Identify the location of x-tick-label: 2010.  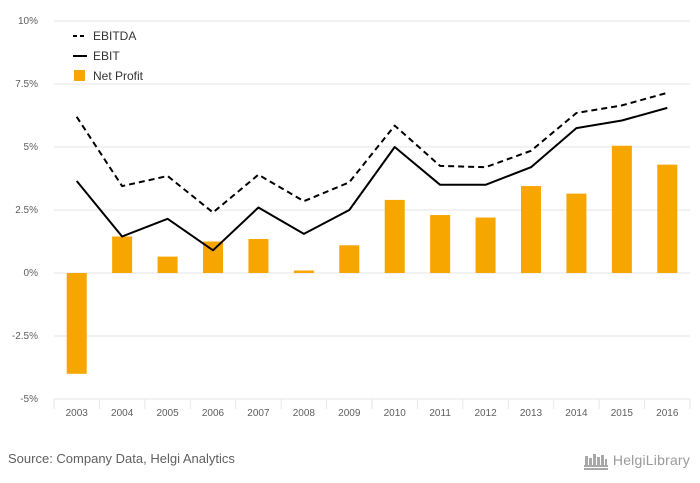
(395, 413).